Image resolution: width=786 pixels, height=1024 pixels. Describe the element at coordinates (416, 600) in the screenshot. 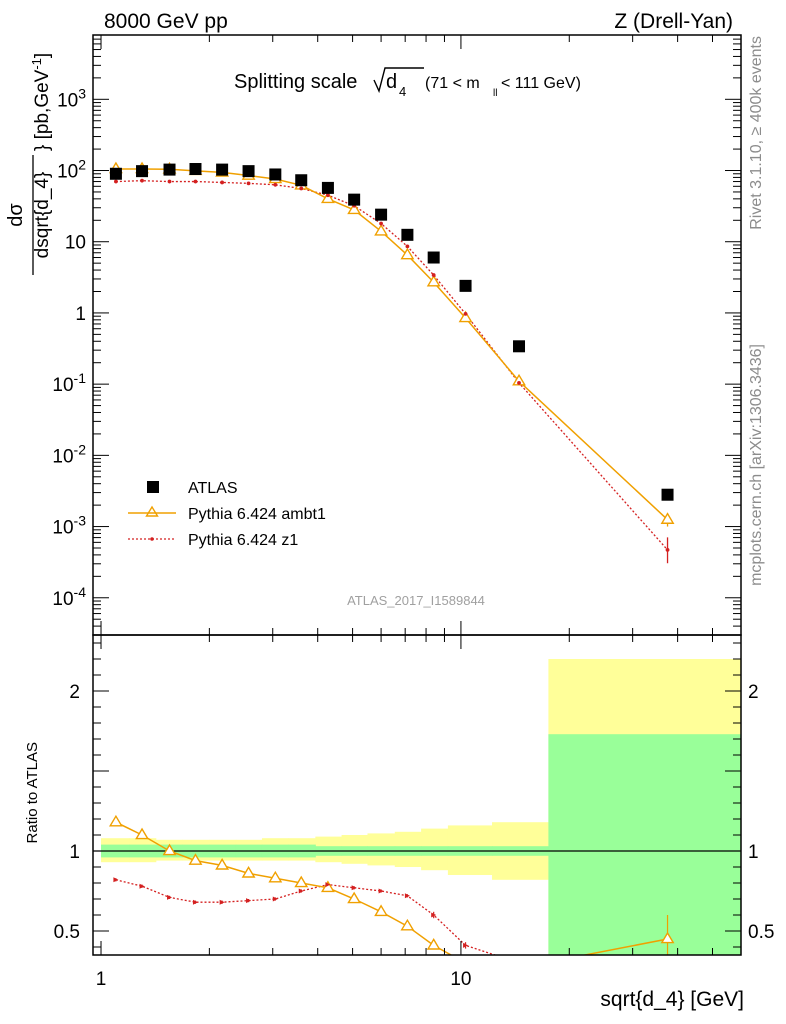

I see `analysis-watermark: ATLAS_2017_I1589844` at that location.